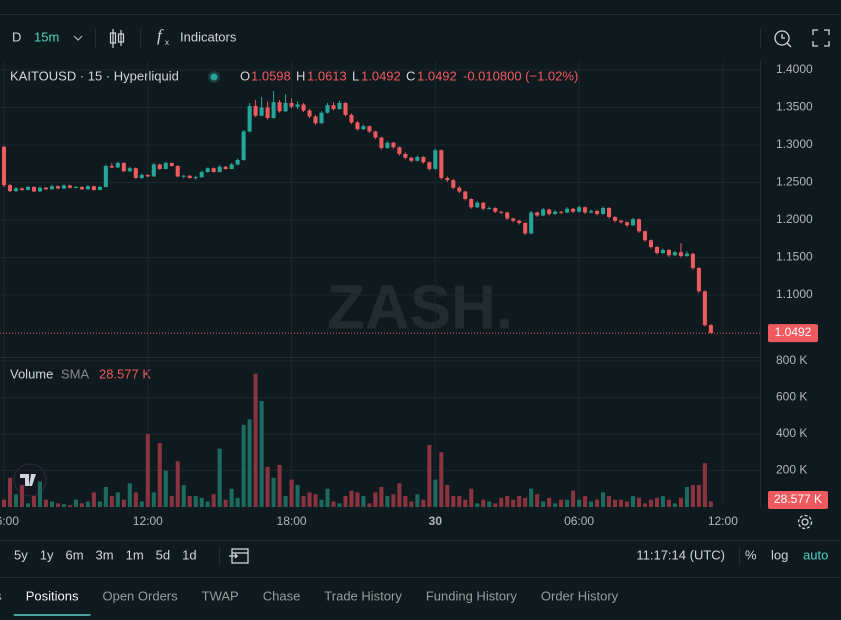  Describe the element at coordinates (794, 294) in the screenshot. I see `y-tick-label: 1.1000` at that location.